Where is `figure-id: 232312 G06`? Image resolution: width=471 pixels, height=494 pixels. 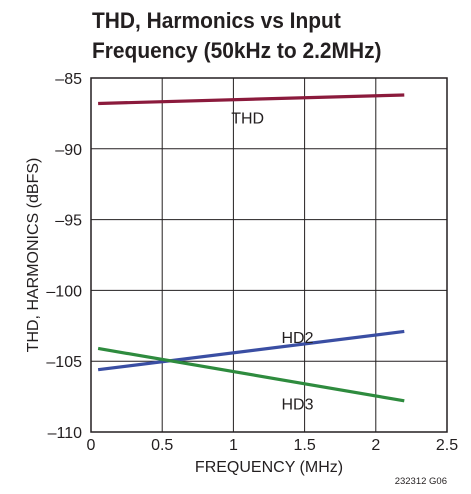 figure-id: 232312 G06 is located at coordinates (421, 481).